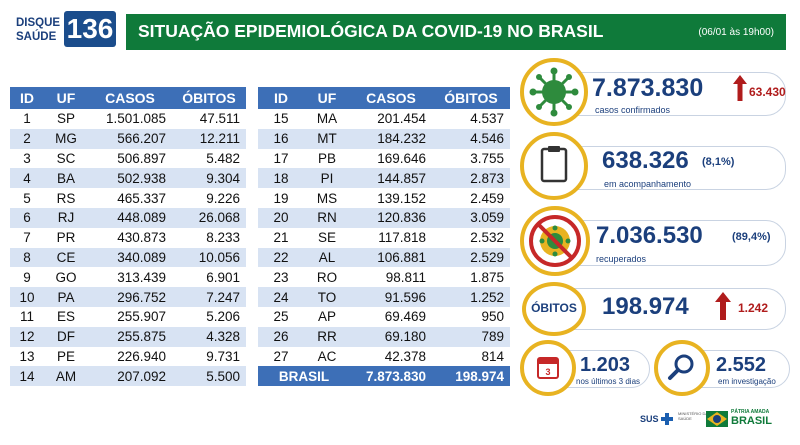 The width and height of the screenshot is (800, 445). What do you see at coordinates (391, 336) in the screenshot?
I see `cell-casos: 69.180` at bounding box center [391, 336].